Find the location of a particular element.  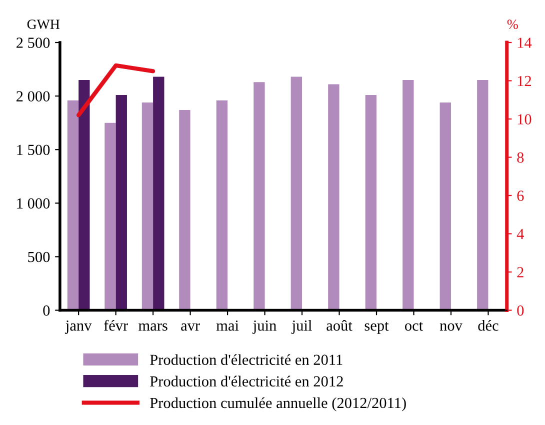

x-tick-label: juil is located at coordinates (301, 327).